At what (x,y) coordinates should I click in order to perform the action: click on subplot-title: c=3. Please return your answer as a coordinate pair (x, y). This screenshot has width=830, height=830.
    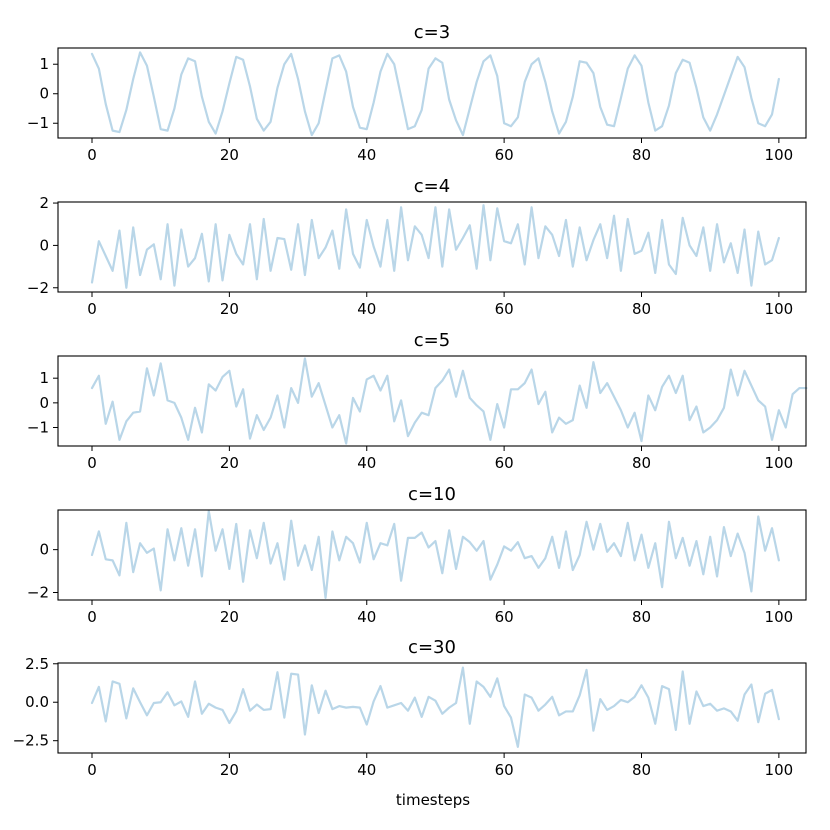
    Looking at the image, I should click on (432, 32).